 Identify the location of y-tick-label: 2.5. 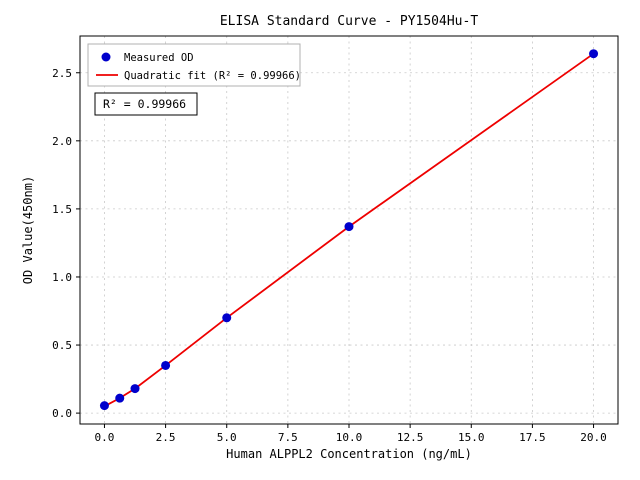
(62, 73).